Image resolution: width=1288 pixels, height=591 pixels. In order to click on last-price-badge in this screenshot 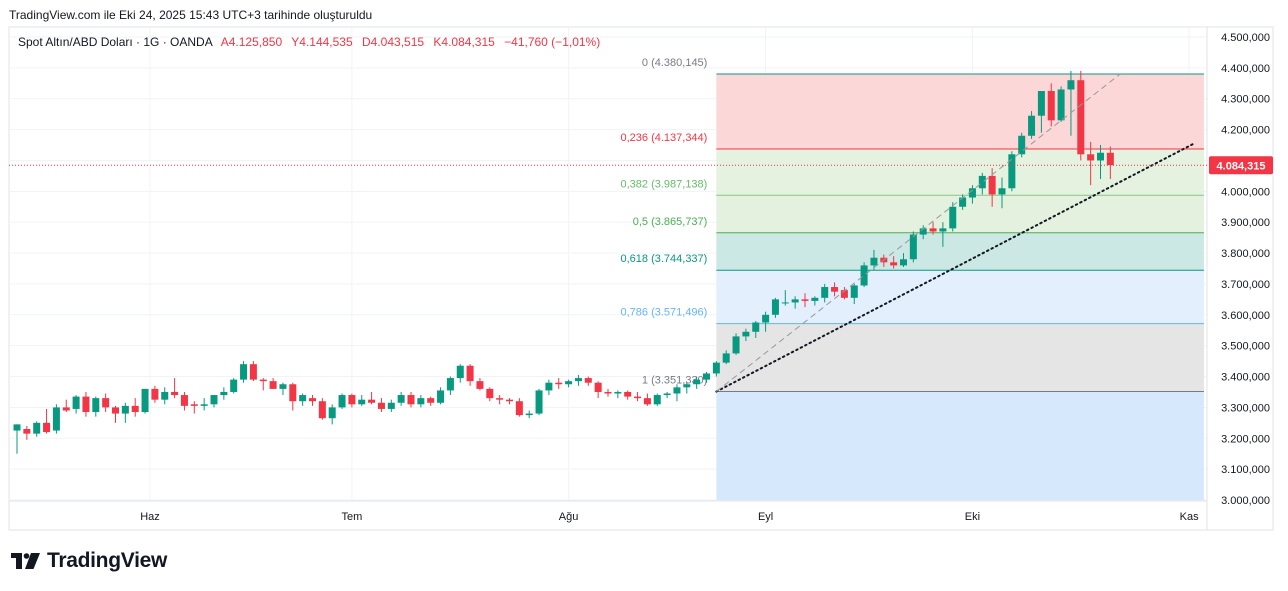, I will do `click(1241, 165)`.